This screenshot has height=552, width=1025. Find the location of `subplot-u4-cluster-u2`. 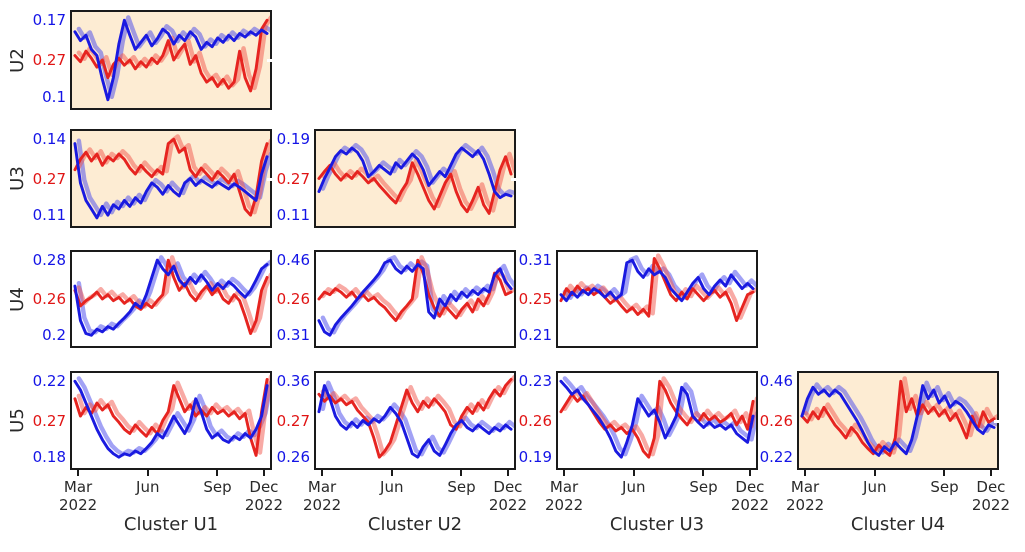

subplot-u4-cluster-u2 is located at coordinates (415, 299).